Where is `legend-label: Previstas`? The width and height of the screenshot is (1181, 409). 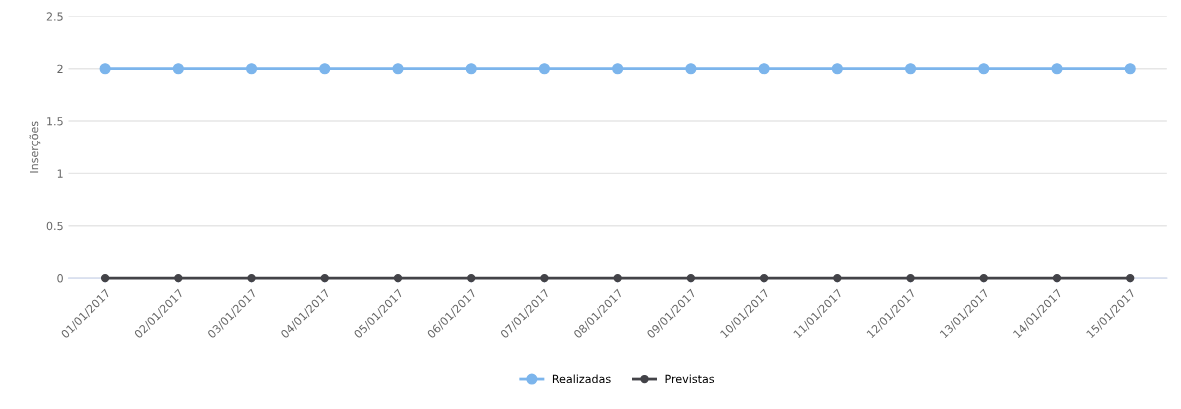
legend-label: Previstas is located at coordinates (690, 379).